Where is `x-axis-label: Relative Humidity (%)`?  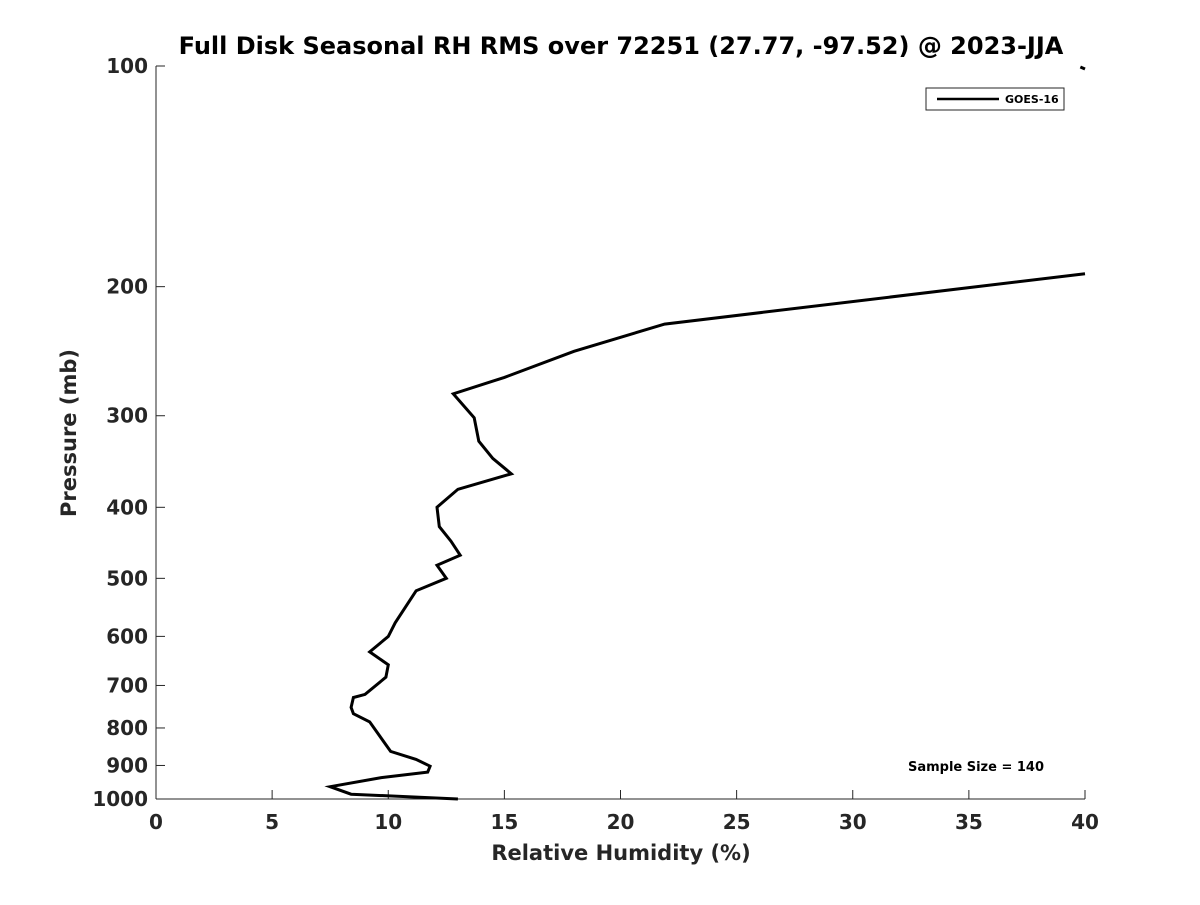
x-axis-label: Relative Humidity (%) is located at coordinates (620, 853).